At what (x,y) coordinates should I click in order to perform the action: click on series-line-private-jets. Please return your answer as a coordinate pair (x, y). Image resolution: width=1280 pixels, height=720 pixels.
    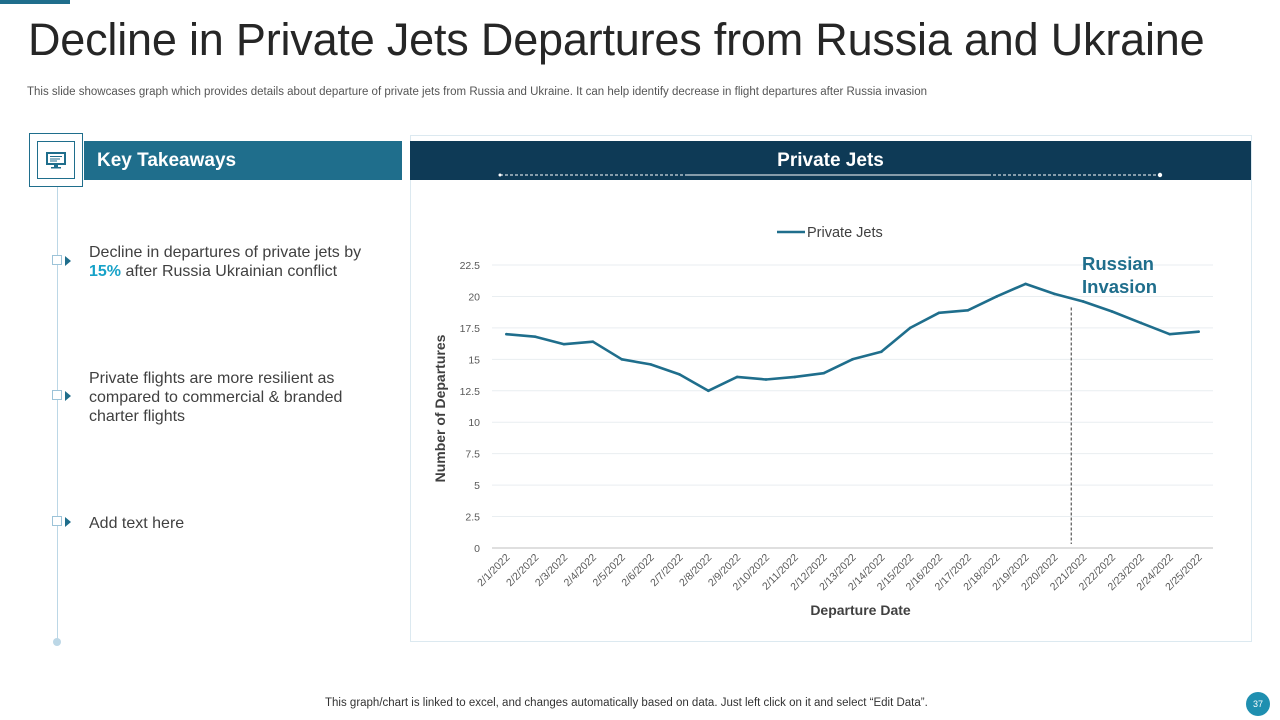
    Looking at the image, I should click on (852, 337).